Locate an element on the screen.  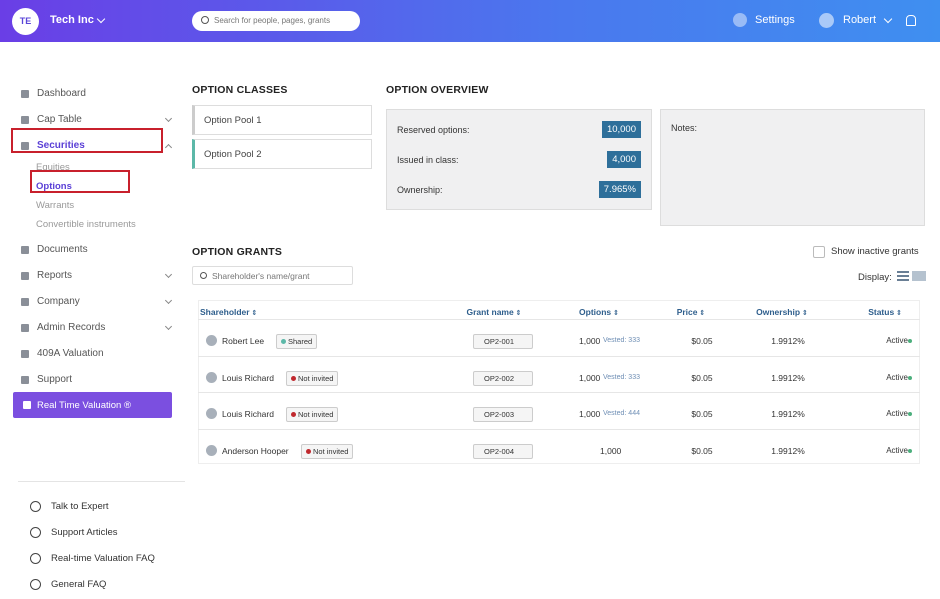
cta-icon is located at coordinates (27, 405).